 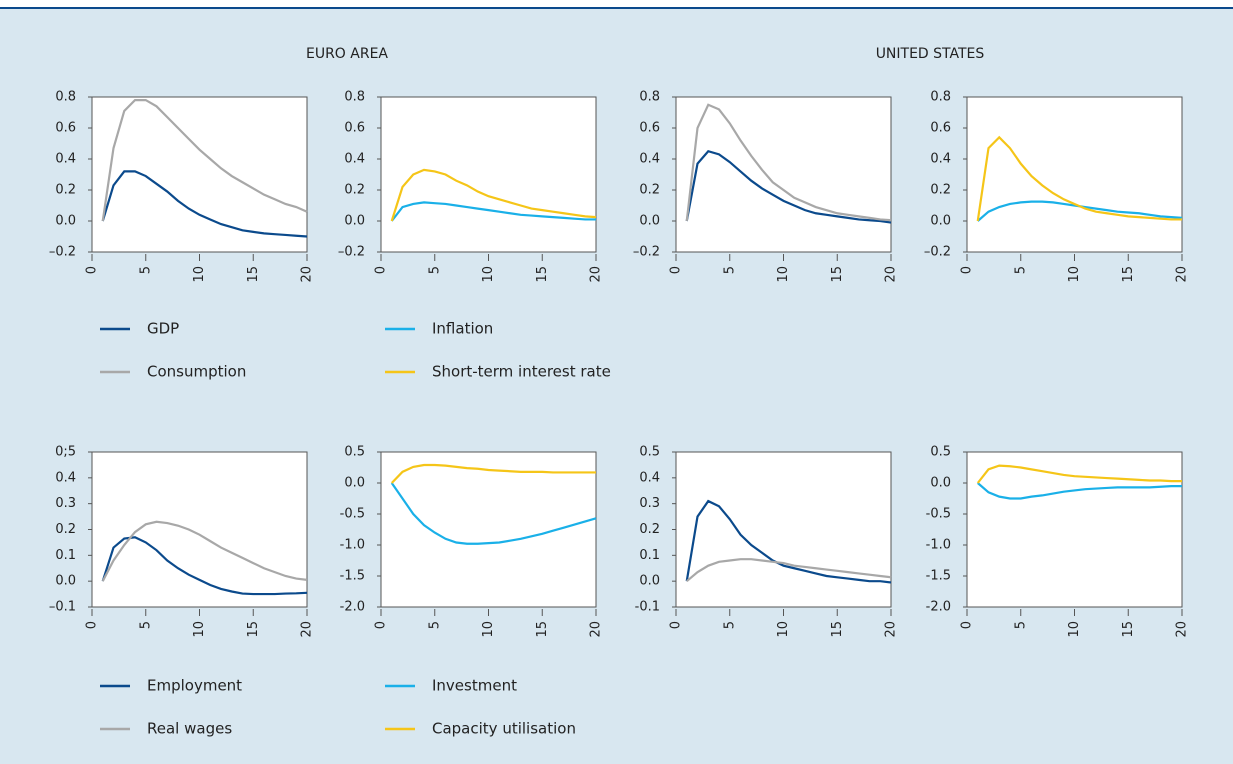 What do you see at coordinates (474, 686) in the screenshot?
I see `legend-label: Investment` at bounding box center [474, 686].